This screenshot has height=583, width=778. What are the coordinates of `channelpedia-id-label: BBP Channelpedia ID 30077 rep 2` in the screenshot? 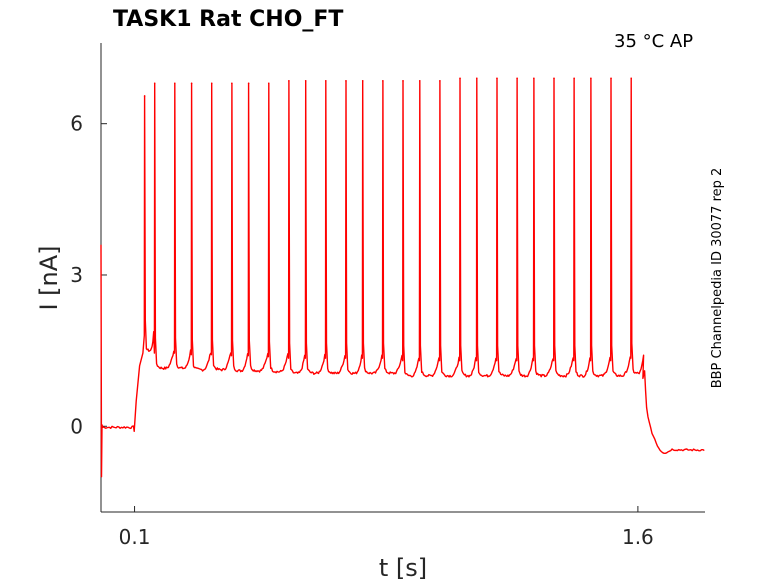 It's located at (717, 278).